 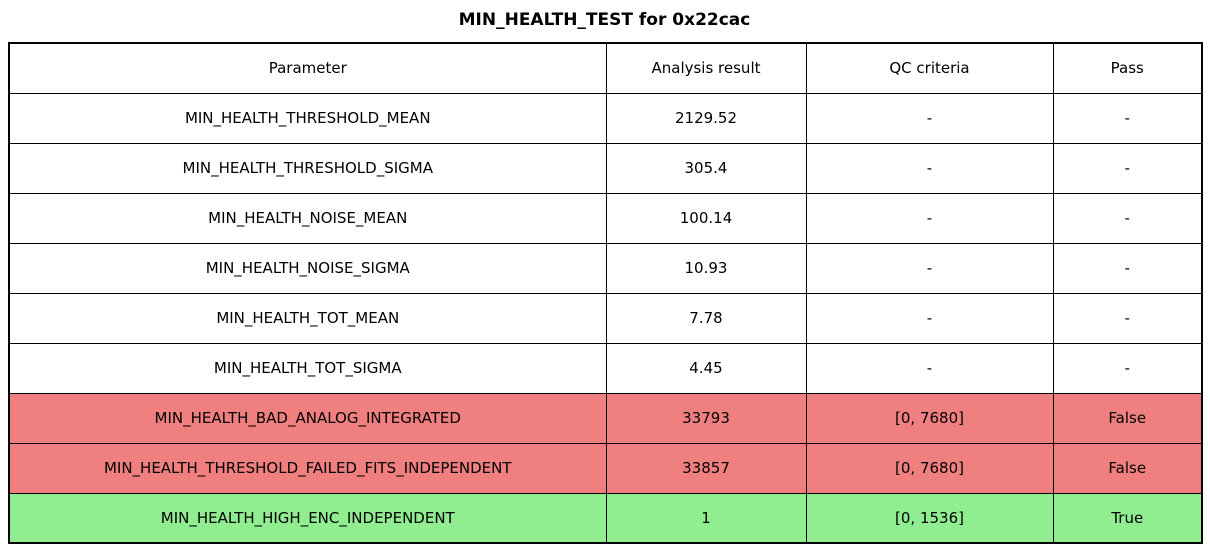 I want to click on pass-cell: True, so click(x=1127, y=518).